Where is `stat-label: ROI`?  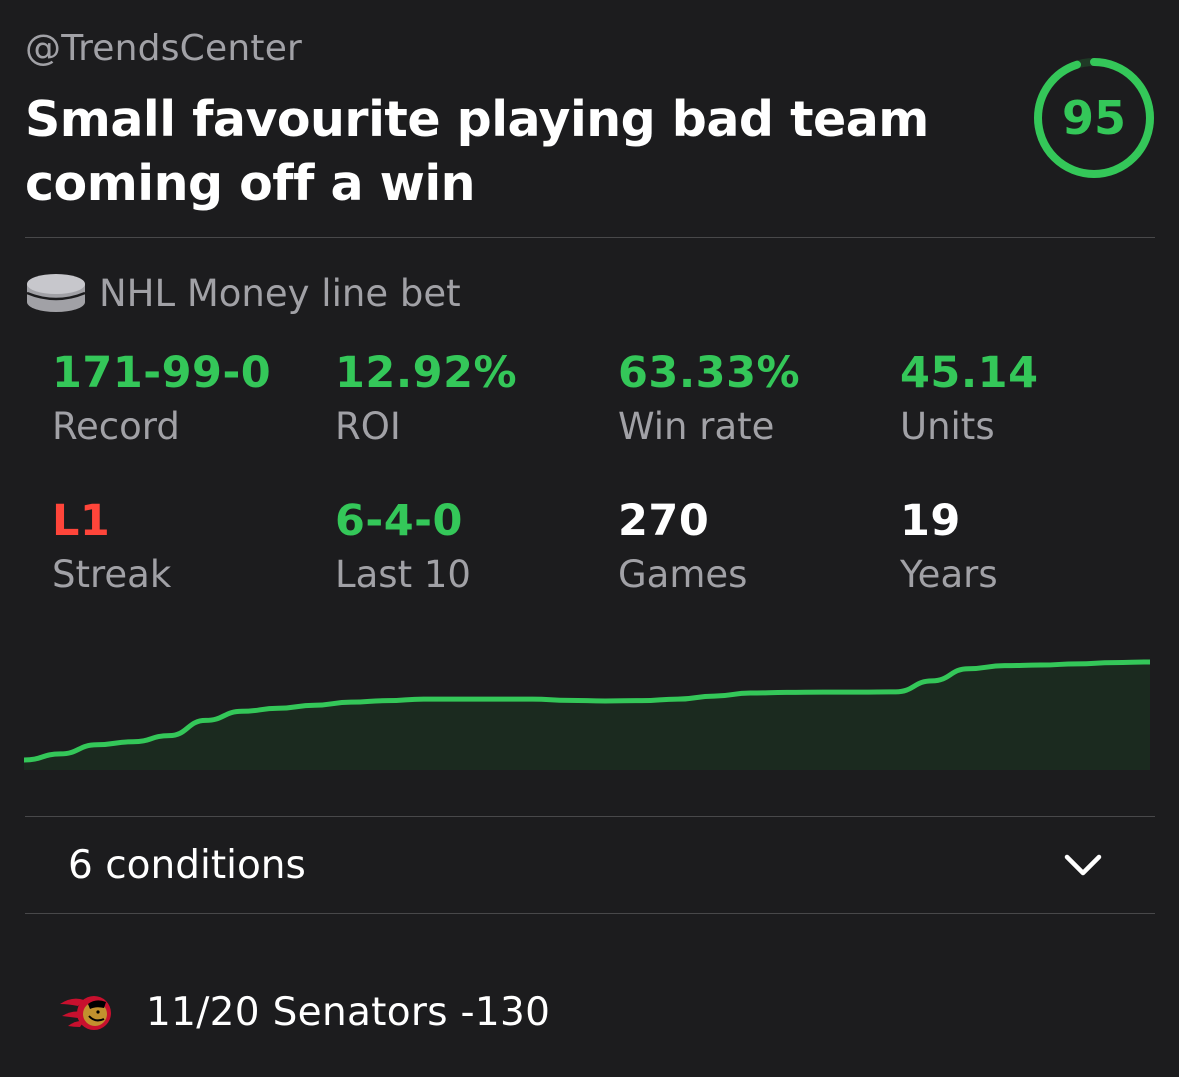 stat-label: ROI is located at coordinates (368, 426).